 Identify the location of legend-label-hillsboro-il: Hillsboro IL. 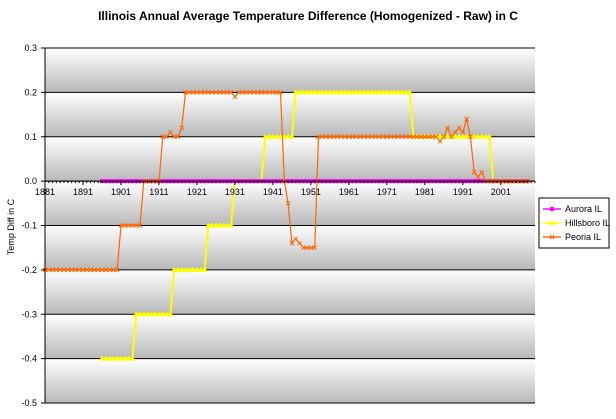
(587, 223).